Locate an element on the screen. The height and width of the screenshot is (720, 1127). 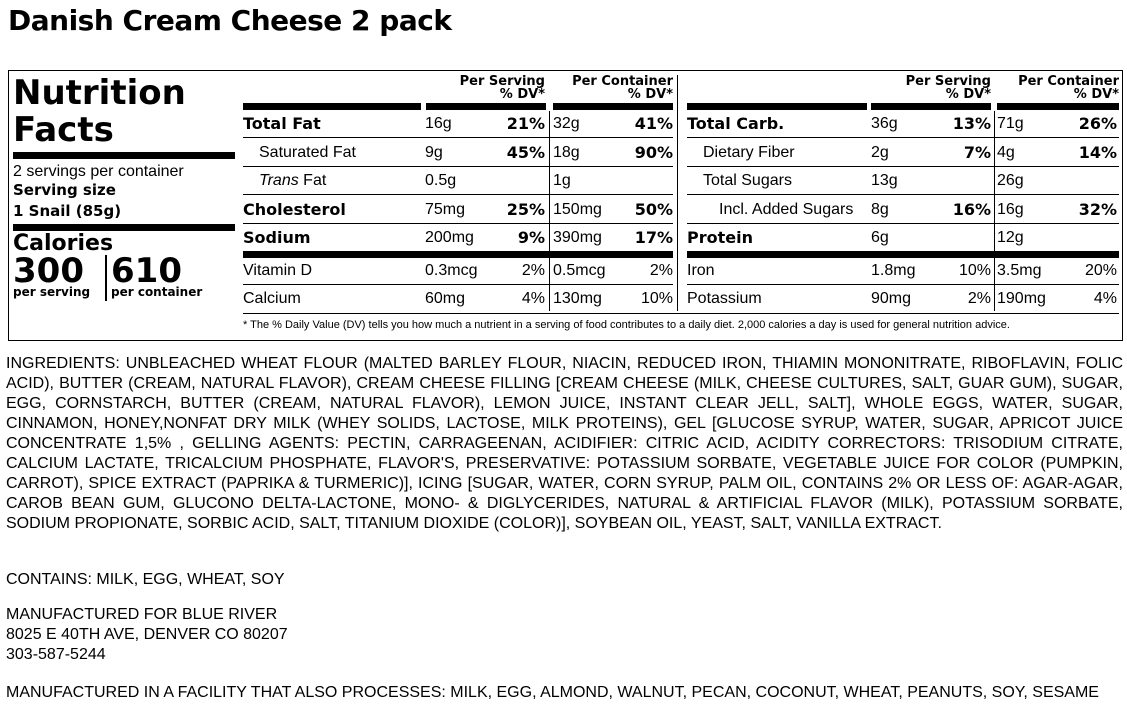
nutrient-name: Sodium is located at coordinates (277, 237).